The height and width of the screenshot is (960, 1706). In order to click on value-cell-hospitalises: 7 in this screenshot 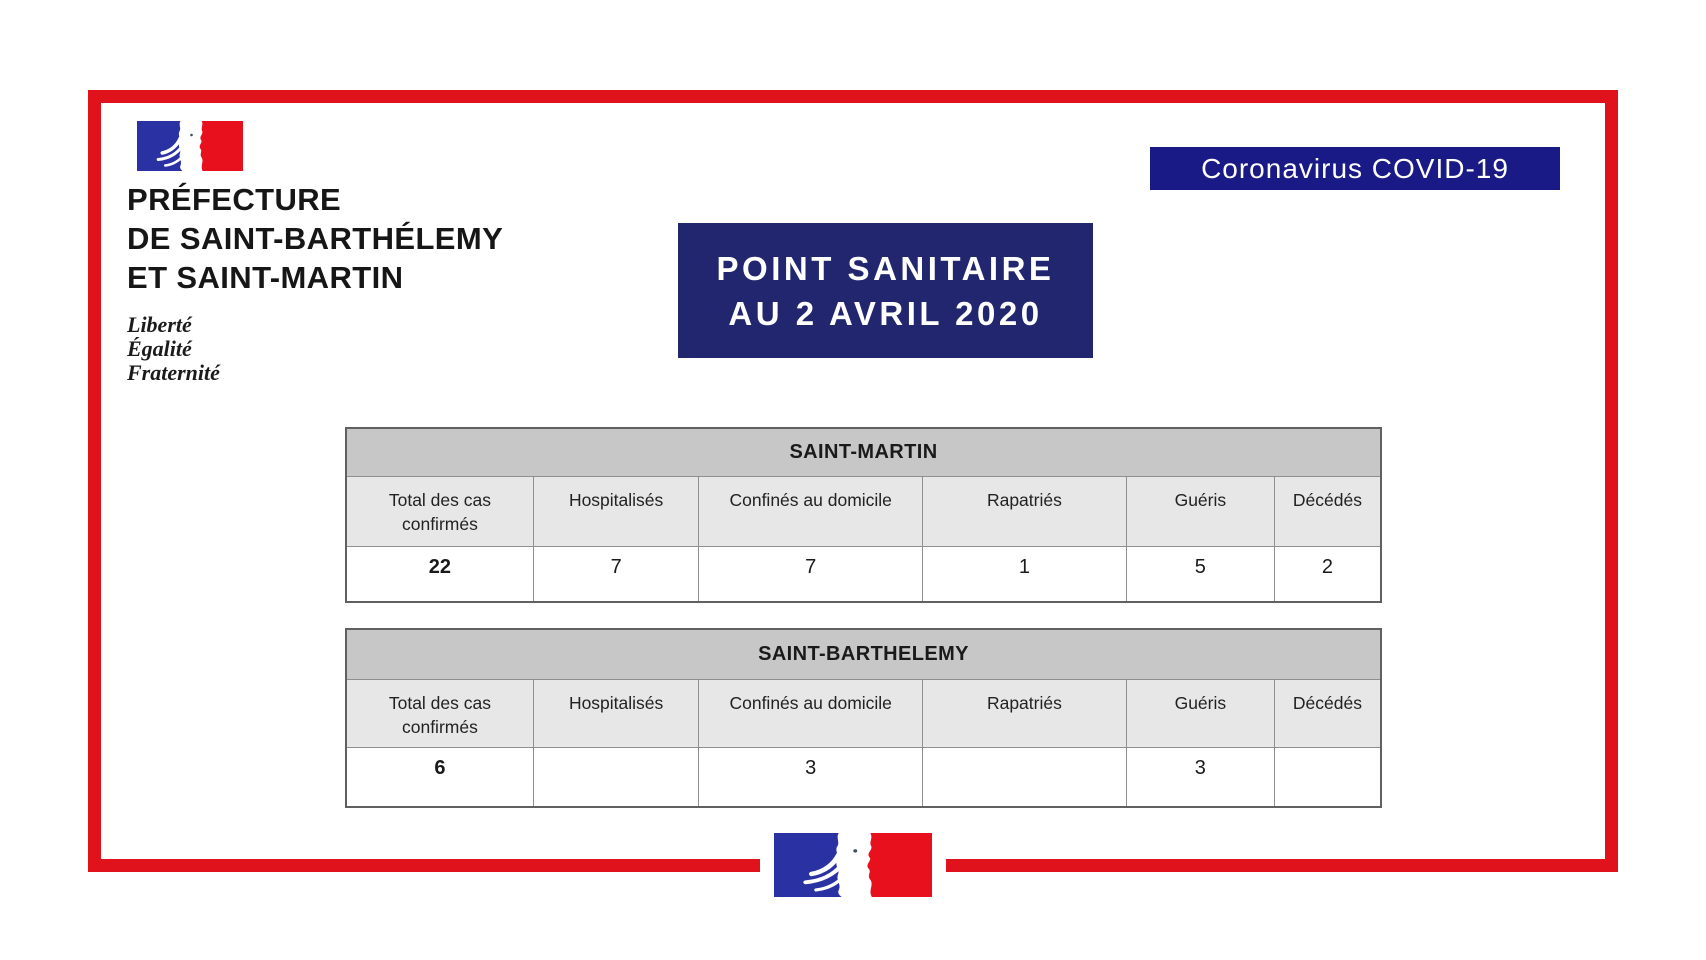, I will do `click(616, 574)`.